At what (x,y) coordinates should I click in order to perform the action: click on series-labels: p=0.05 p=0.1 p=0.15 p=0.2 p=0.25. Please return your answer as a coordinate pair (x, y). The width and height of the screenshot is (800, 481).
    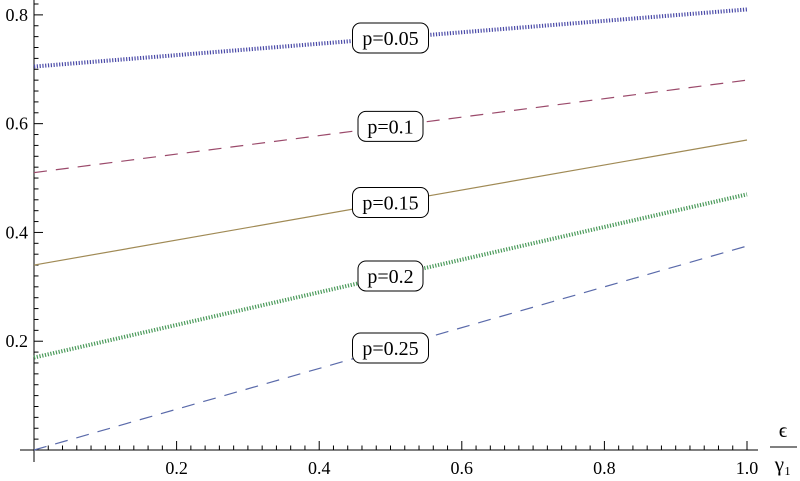
    Looking at the image, I should click on (390, 193).